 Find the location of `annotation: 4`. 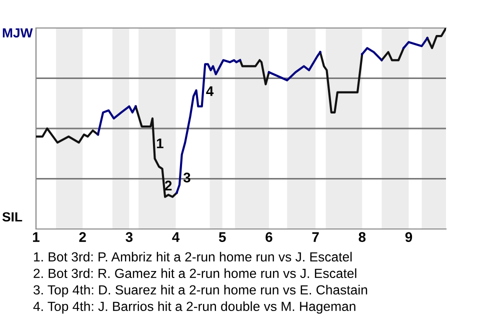

annotation: 4 is located at coordinates (210, 91).